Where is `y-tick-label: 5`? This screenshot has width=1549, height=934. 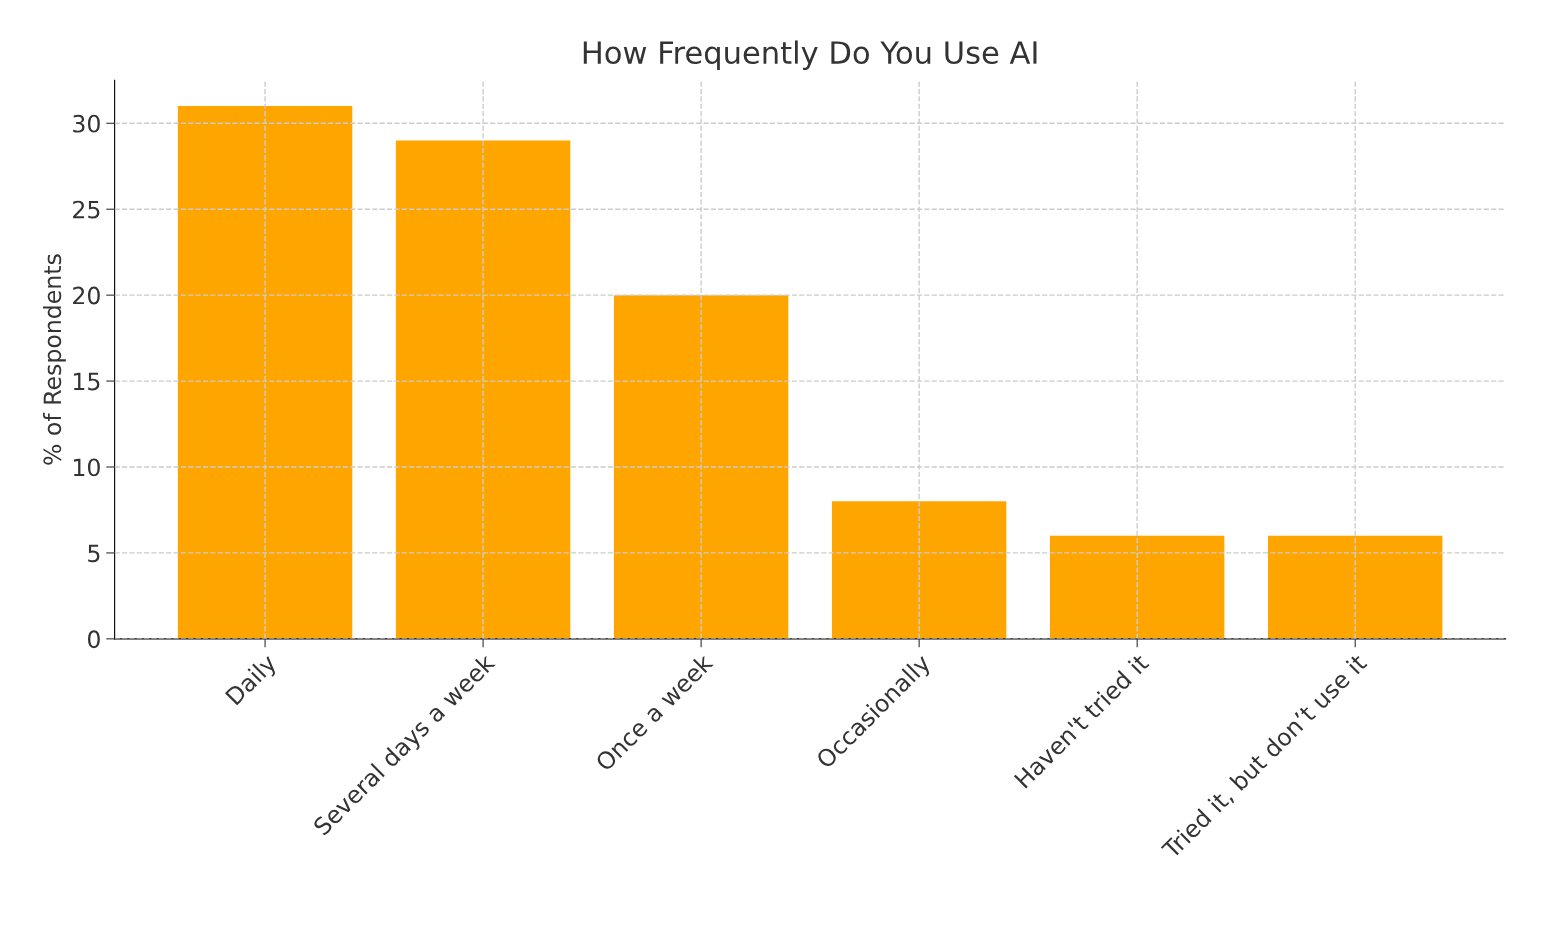 y-tick-label: 5 is located at coordinates (94, 553).